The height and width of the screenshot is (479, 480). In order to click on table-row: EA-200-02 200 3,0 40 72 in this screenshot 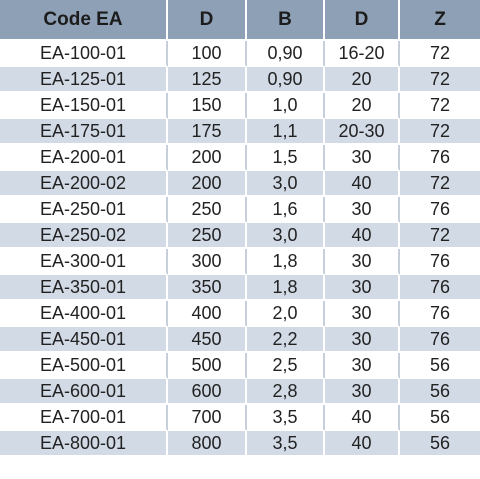, I will do `click(240, 184)`.